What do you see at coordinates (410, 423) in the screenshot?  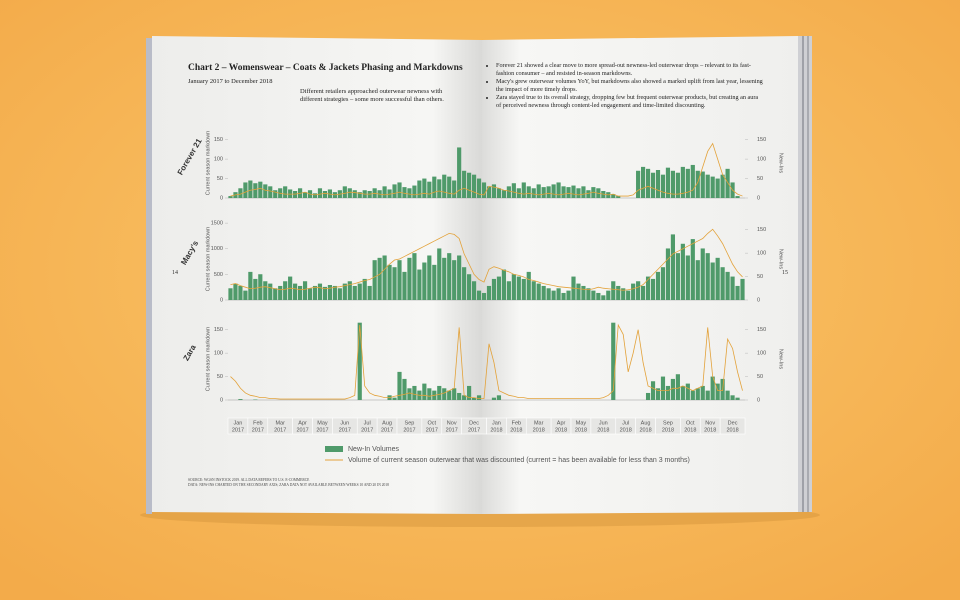 I see `month-label: Sep` at bounding box center [410, 423].